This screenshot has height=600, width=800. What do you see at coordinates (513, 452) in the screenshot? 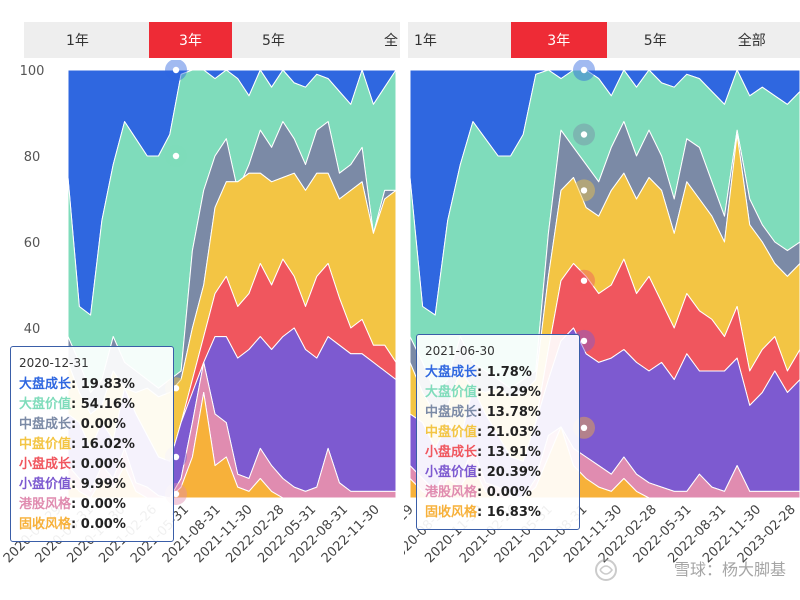
I see `tooltip-series-value: 13.91%` at bounding box center [513, 452].